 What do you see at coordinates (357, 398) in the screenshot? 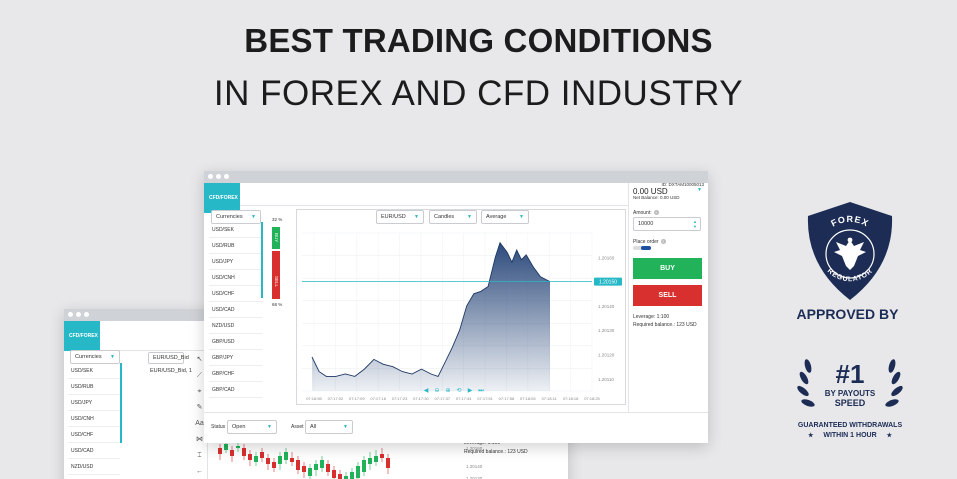
I see `x-tick-label: 07:17:09` at bounding box center [357, 398].